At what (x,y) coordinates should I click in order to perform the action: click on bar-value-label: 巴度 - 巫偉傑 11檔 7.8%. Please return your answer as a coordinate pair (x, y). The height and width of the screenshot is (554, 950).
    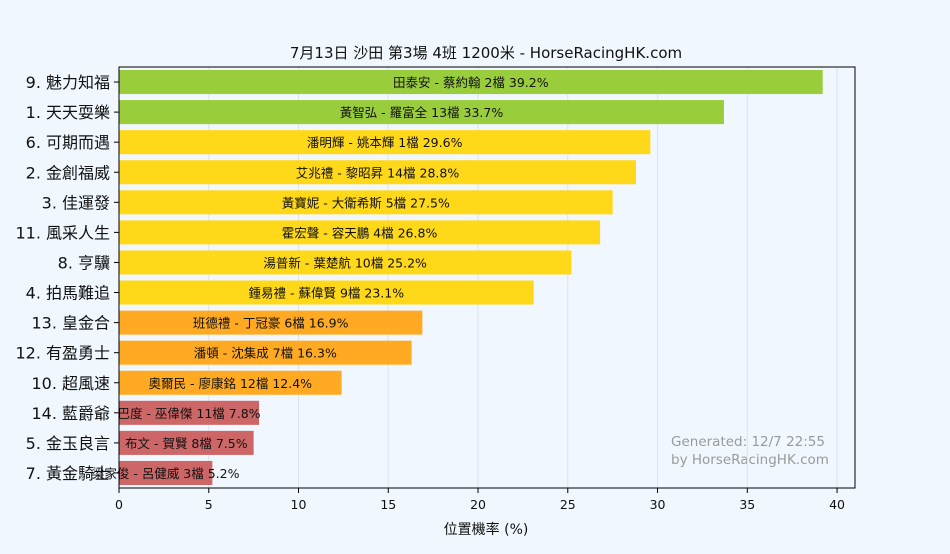
    Looking at the image, I should click on (188, 413).